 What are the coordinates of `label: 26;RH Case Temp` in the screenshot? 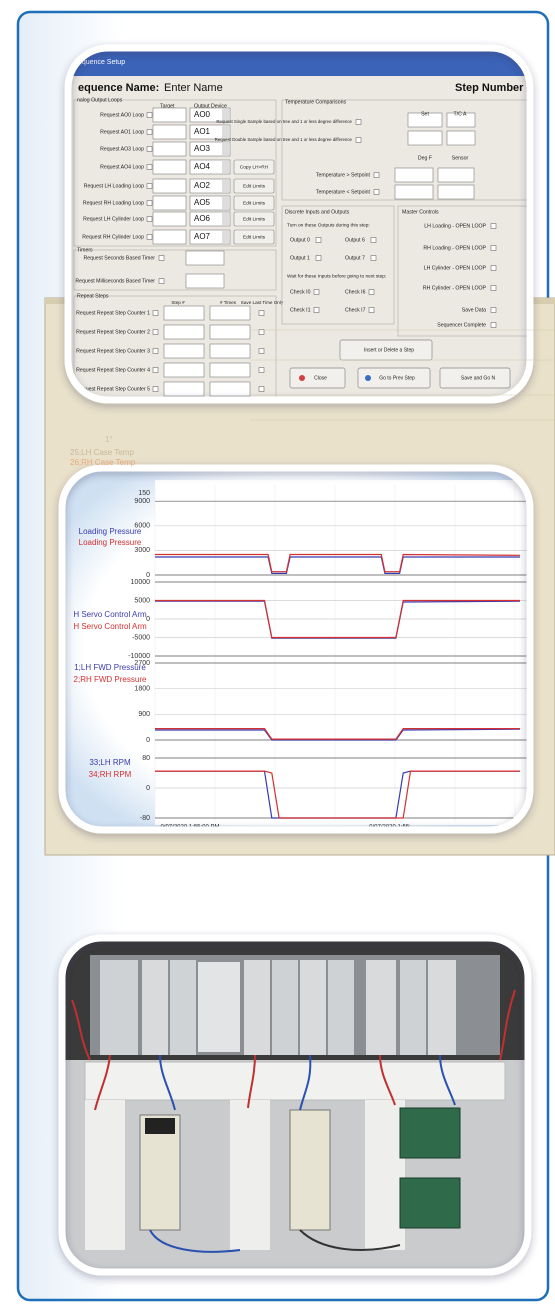 It's located at (103, 462).